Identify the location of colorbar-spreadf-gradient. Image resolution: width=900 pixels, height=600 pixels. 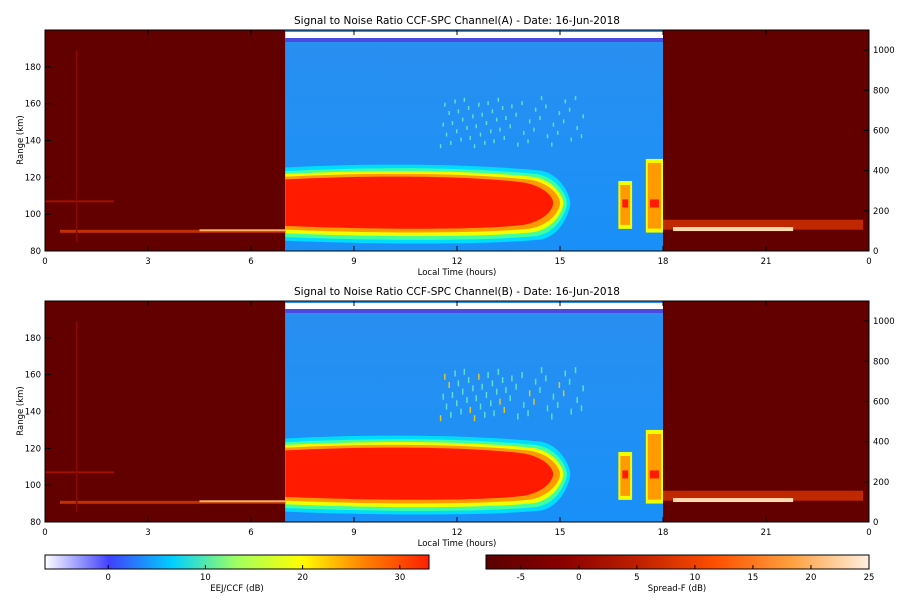
(677, 562).